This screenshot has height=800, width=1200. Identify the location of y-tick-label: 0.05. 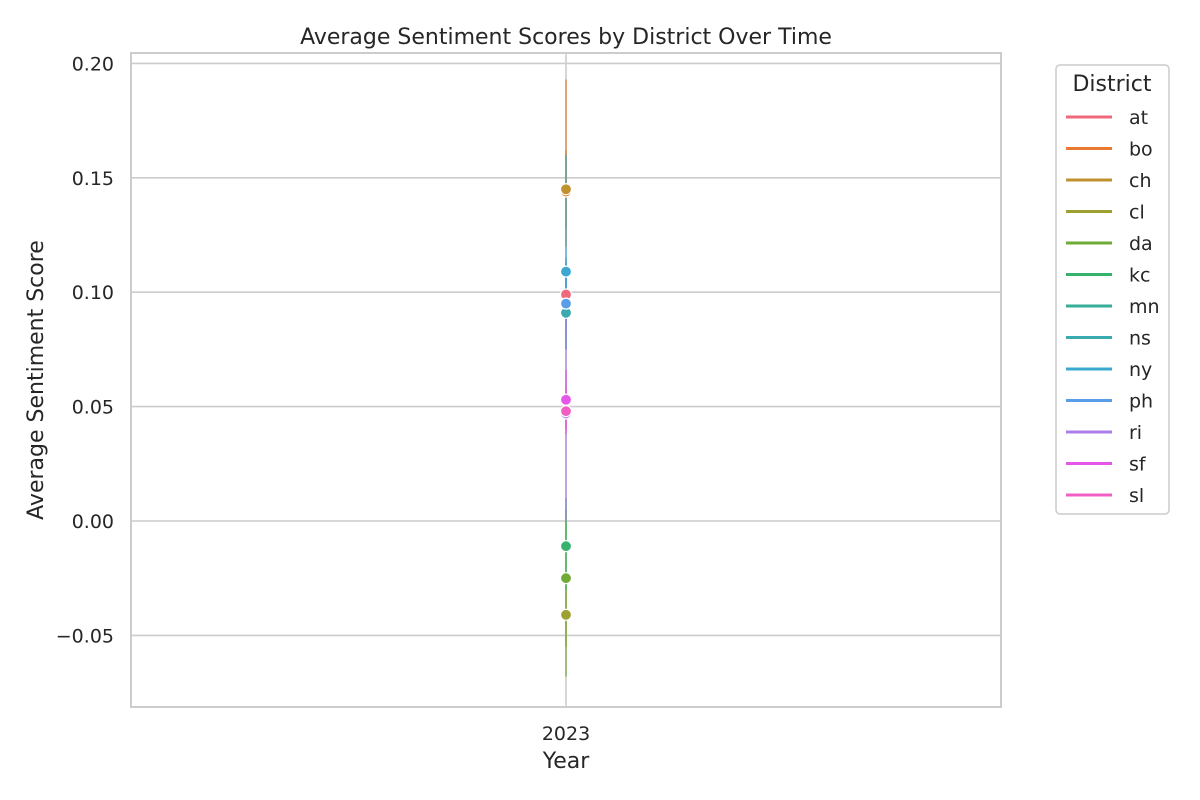
(93, 408).